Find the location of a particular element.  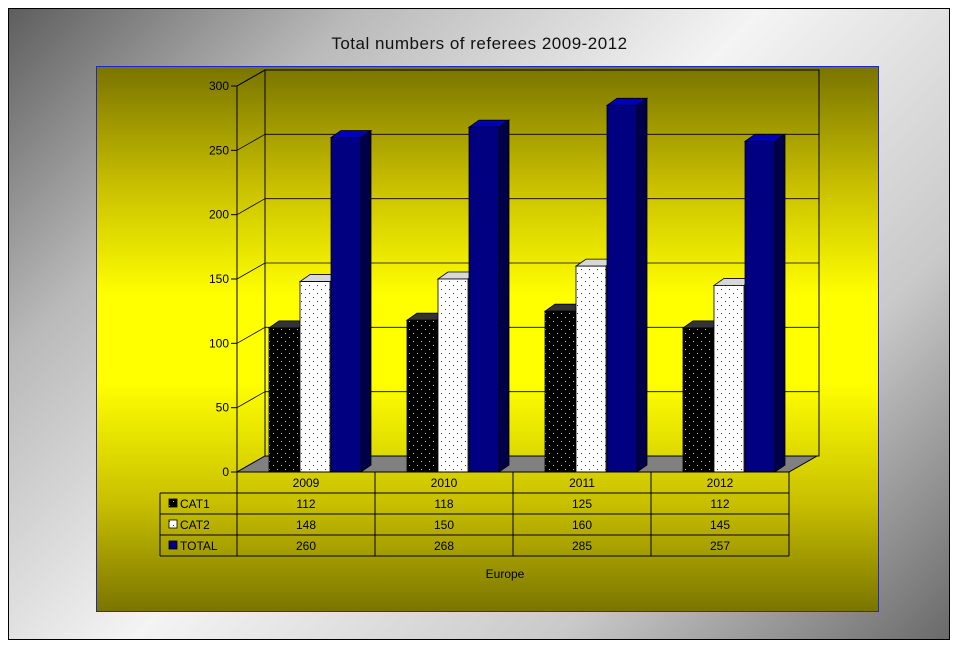

y-tick-label: 100 is located at coordinates (219, 343).